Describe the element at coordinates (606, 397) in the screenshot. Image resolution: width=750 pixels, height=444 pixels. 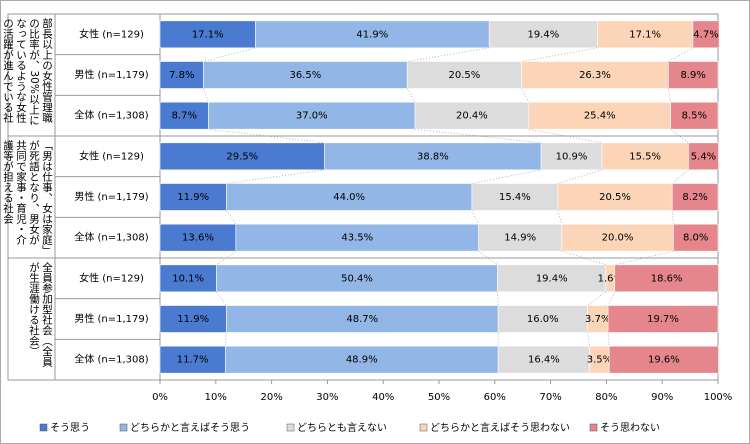
I see `x-tick-label: 80%` at that location.